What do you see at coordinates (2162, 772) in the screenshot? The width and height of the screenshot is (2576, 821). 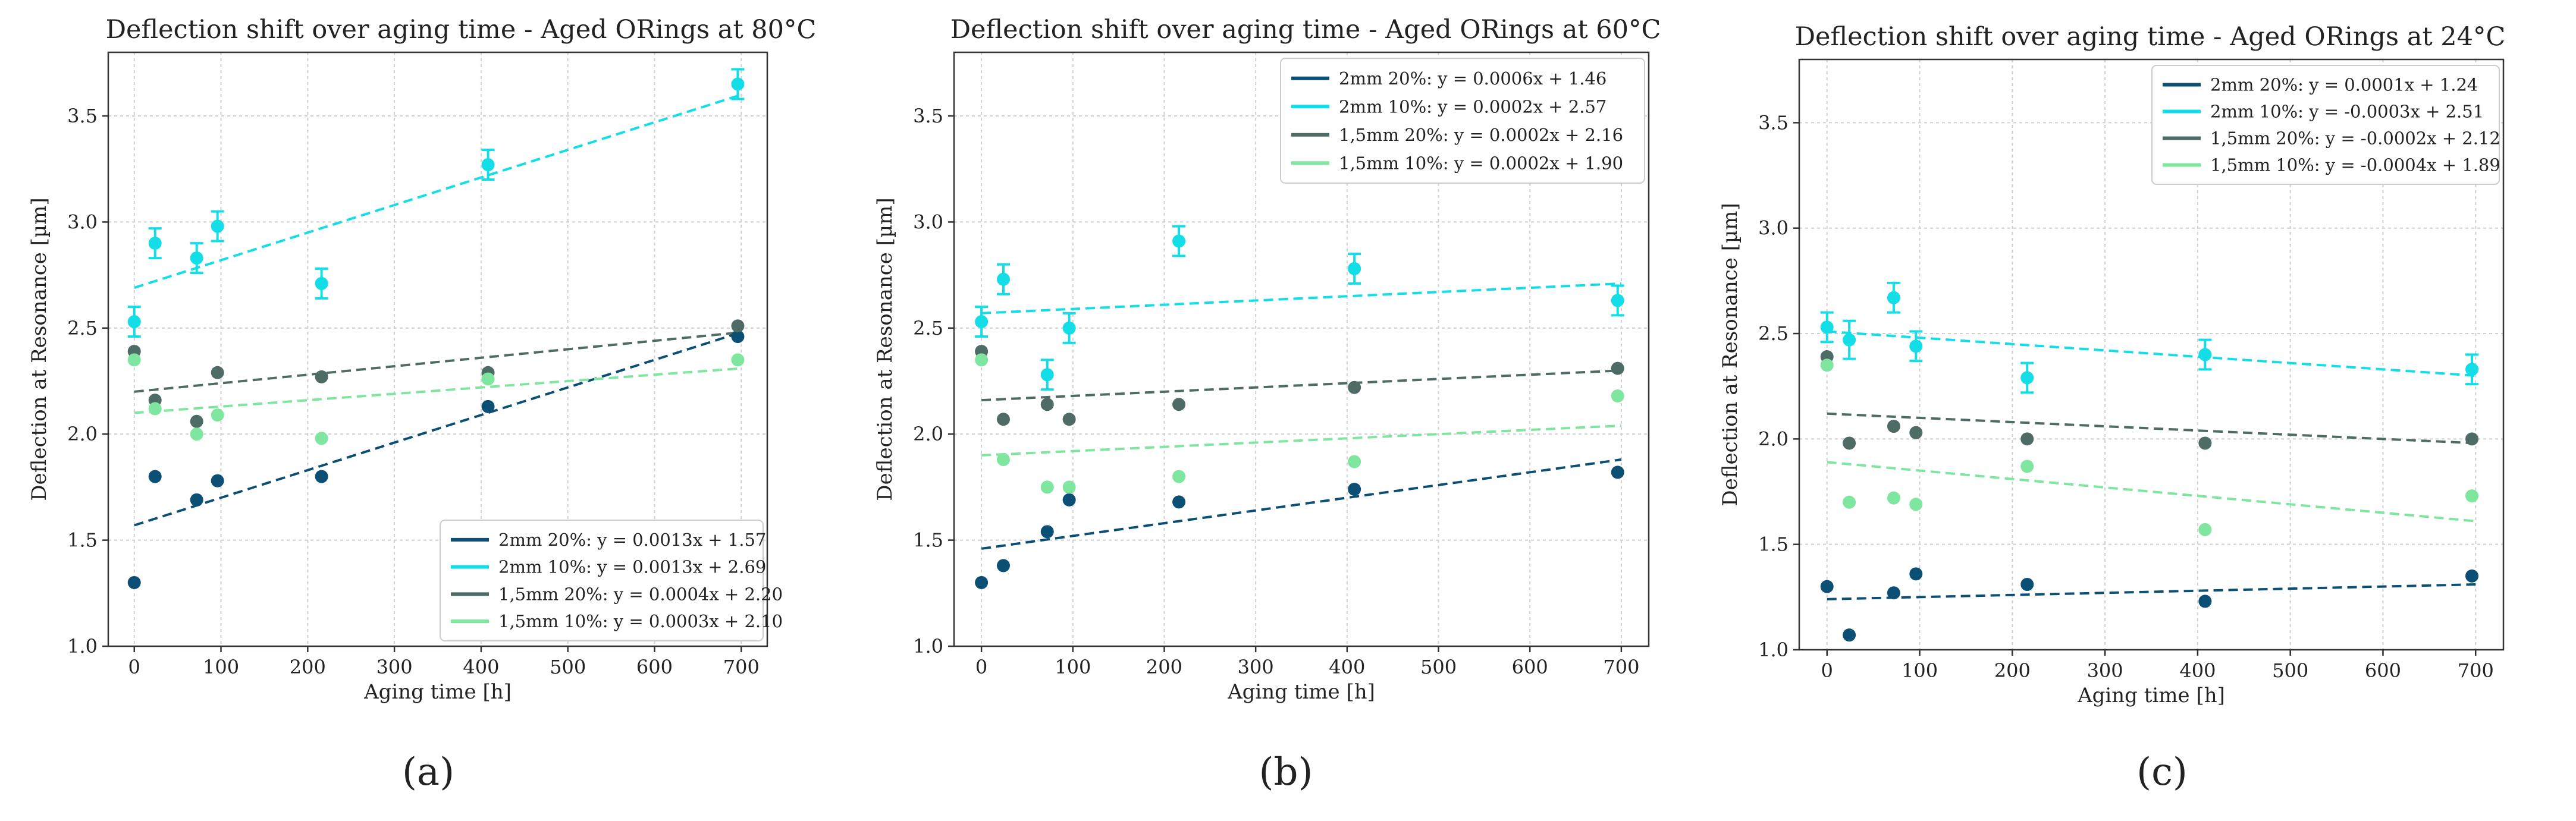 I see `panel-caption: (c)` at bounding box center [2162, 772].